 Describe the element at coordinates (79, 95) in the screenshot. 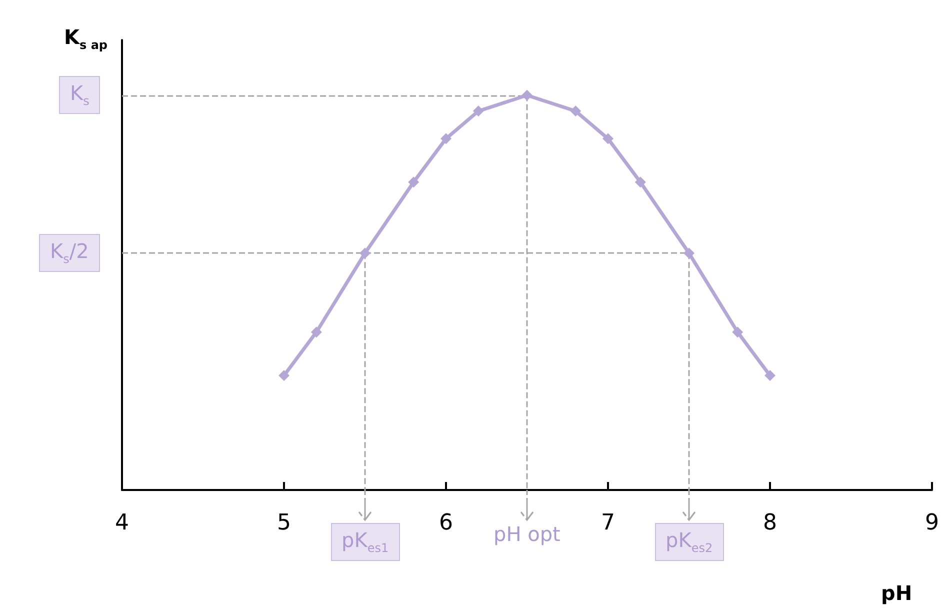

I see `ref-line-label: K$_{s}$` at that location.